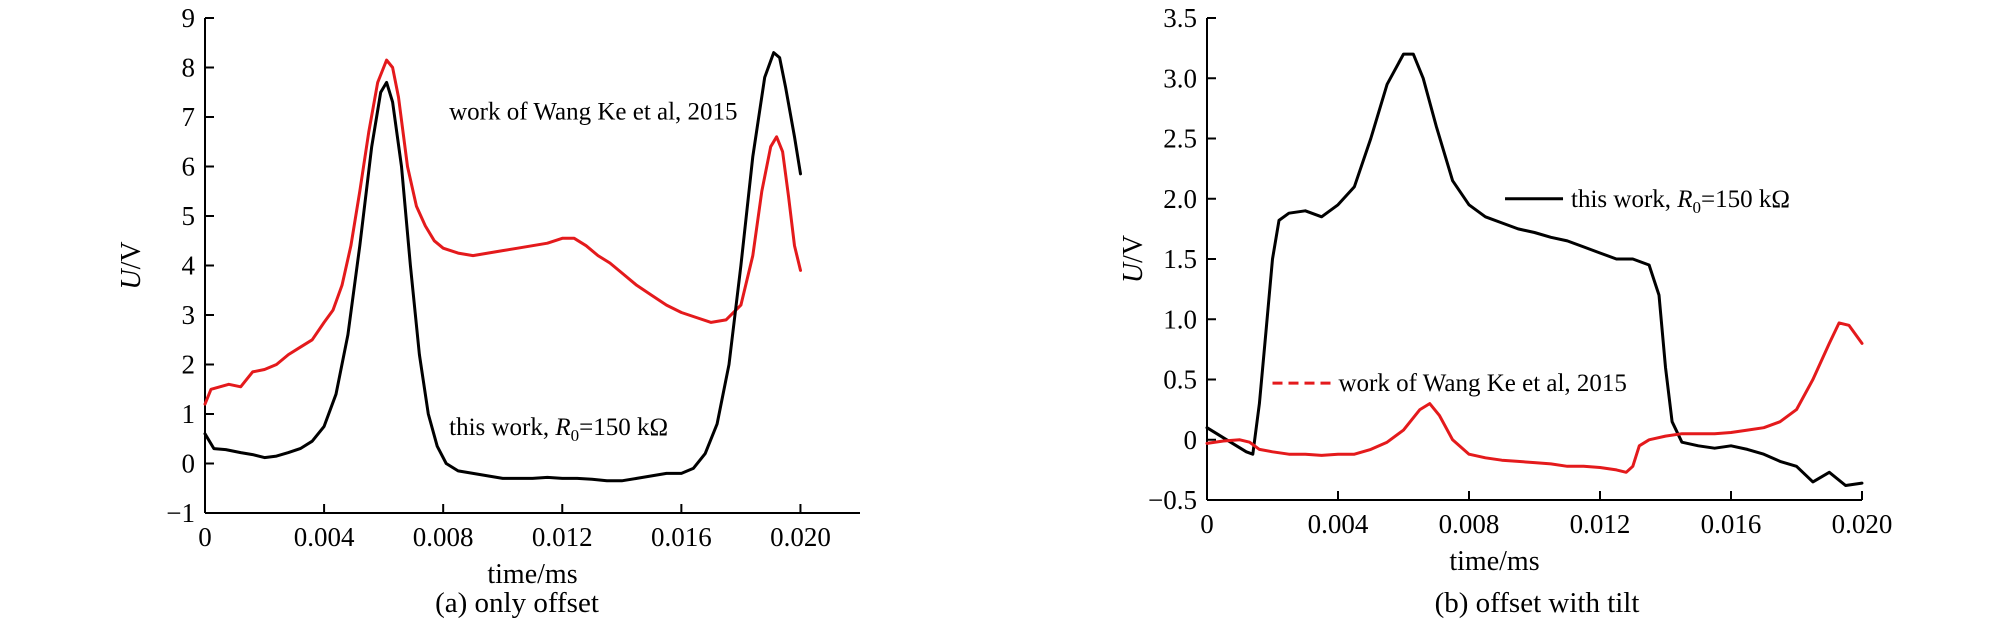  I want to click on x-tick-label: 0, so click(205, 537).